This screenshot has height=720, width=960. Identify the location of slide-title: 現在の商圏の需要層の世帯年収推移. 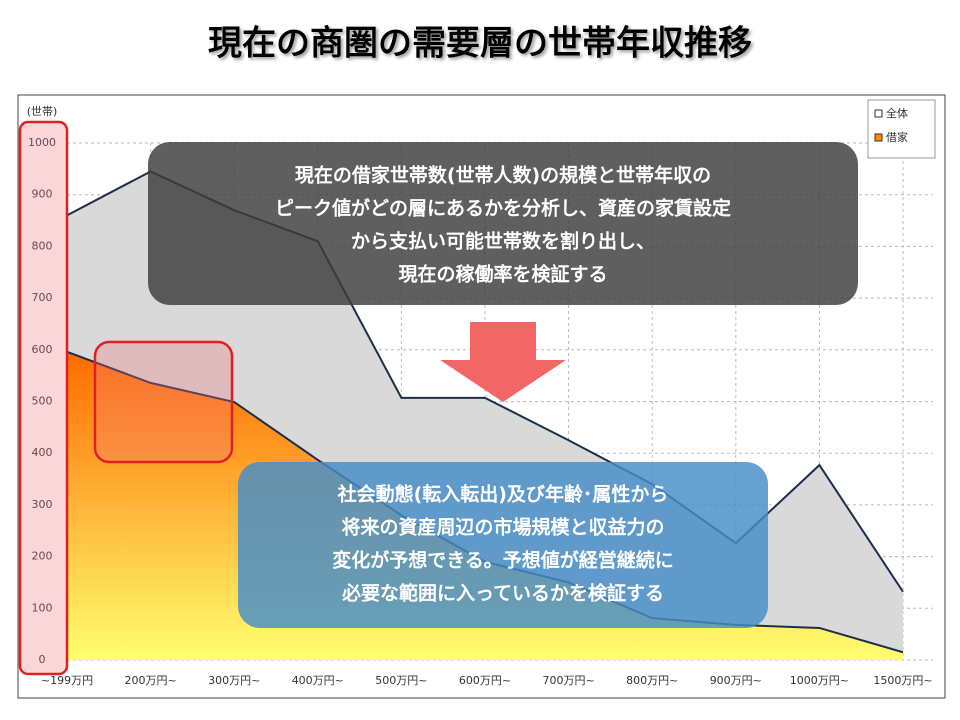
(480, 44).